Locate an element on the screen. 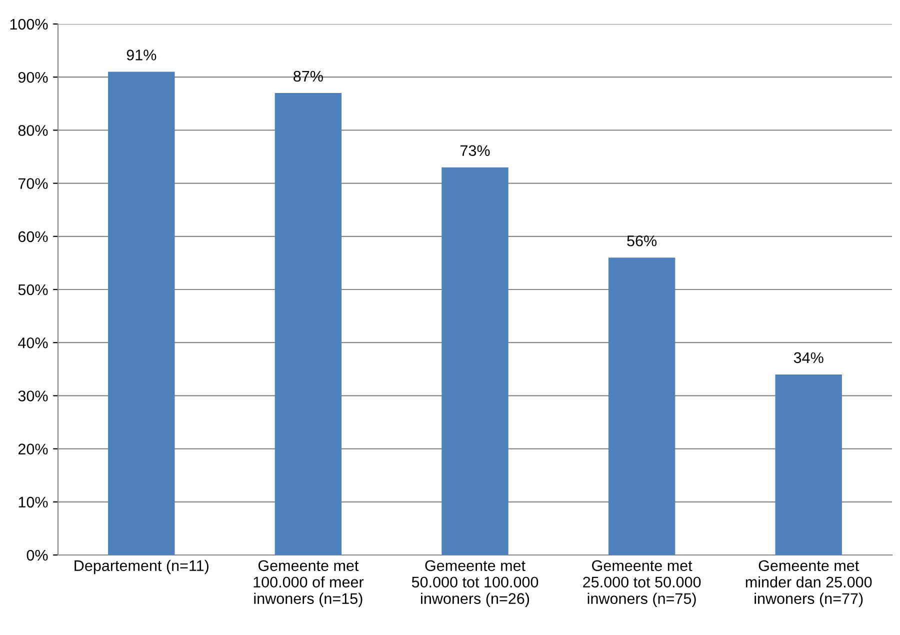 This screenshot has width=900, height=635. y-tick-label: 70% is located at coordinates (33, 183).